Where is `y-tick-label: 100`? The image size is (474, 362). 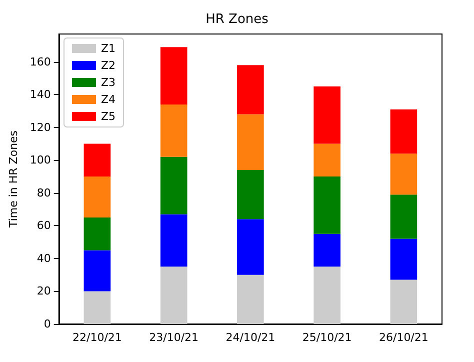
y-tick-label: 100 is located at coordinates (40, 160).